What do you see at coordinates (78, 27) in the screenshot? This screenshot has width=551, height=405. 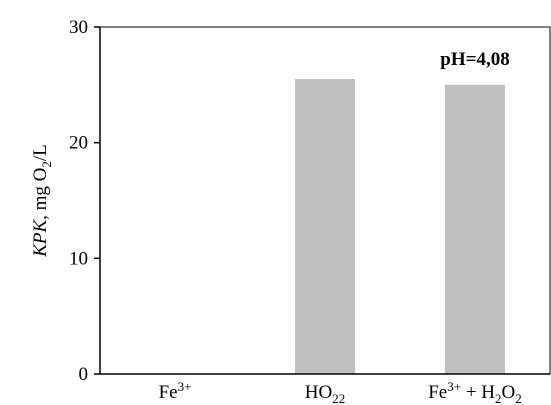 I see `y-tick-label: 30` at bounding box center [78, 27].